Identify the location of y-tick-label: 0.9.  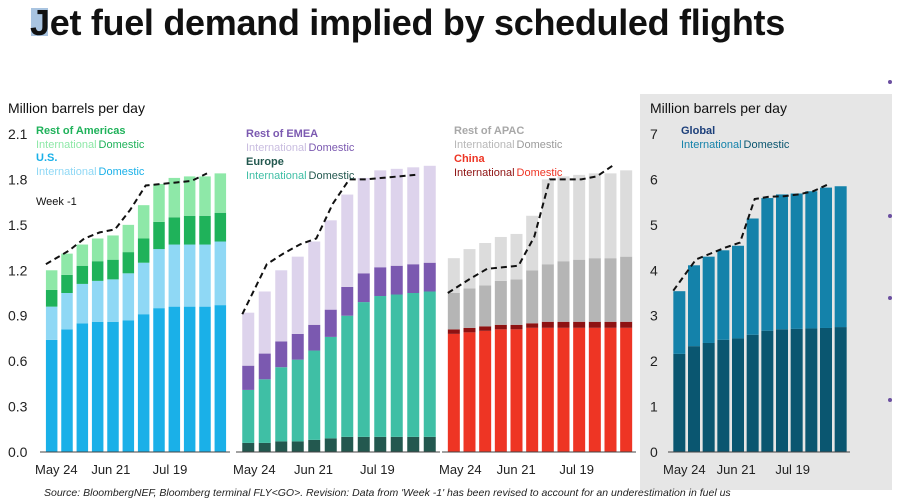
(18, 316).